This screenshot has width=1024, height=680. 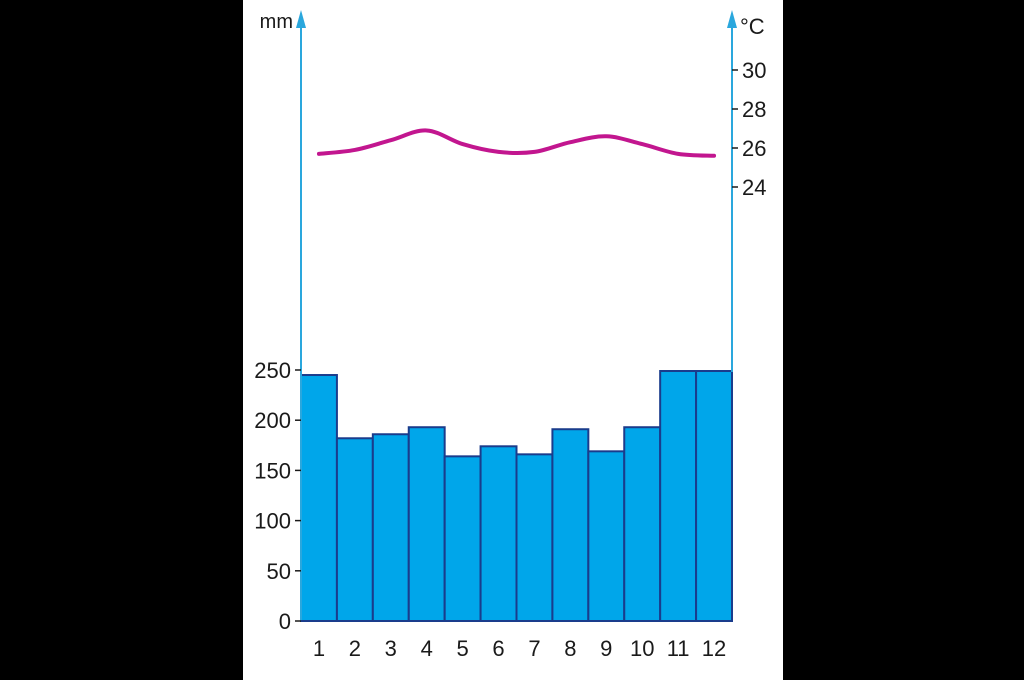 I want to click on temperature-line, so click(x=516, y=143).